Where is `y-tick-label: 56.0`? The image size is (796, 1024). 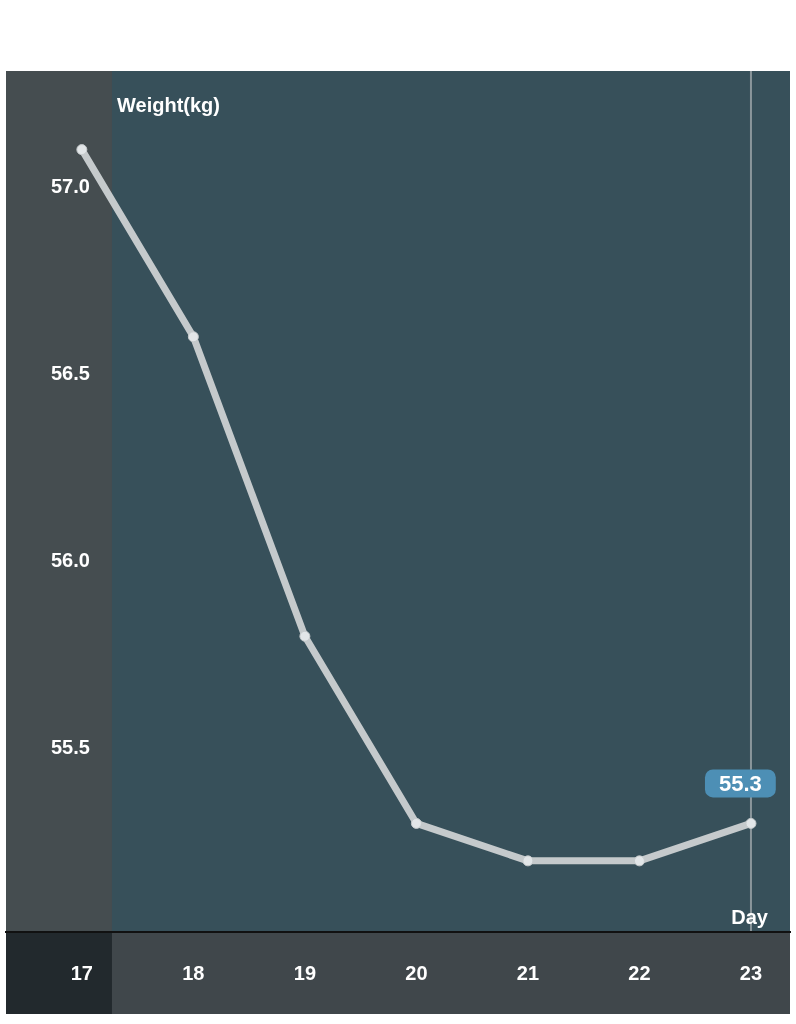
y-tick-label: 56.0 is located at coordinates (70, 559).